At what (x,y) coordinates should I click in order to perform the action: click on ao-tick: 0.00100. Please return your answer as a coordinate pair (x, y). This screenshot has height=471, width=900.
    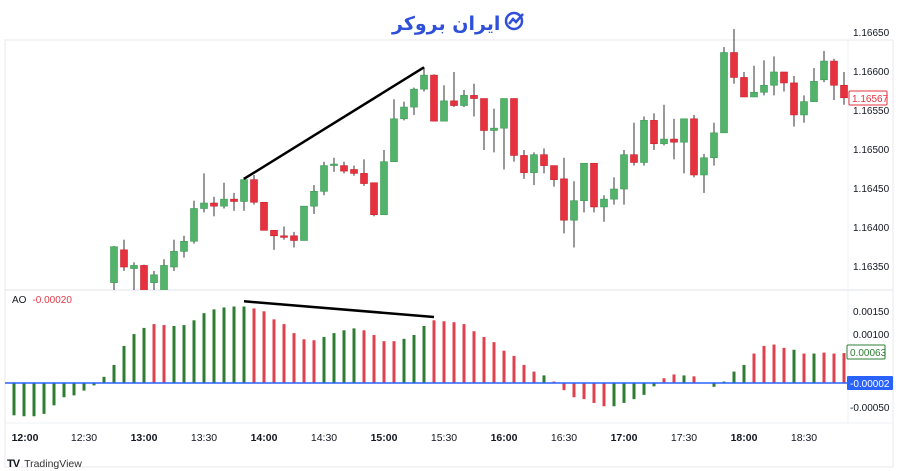
    Looking at the image, I should click on (871, 335).